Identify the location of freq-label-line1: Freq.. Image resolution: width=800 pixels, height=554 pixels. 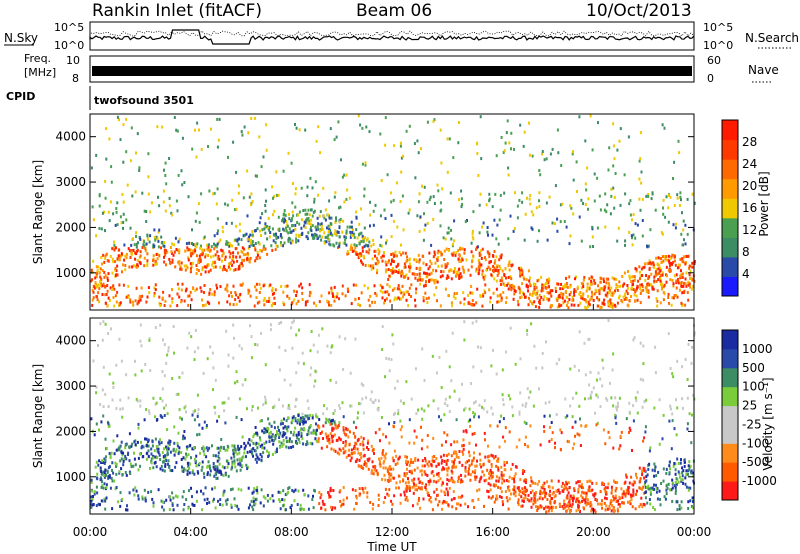
(37, 58).